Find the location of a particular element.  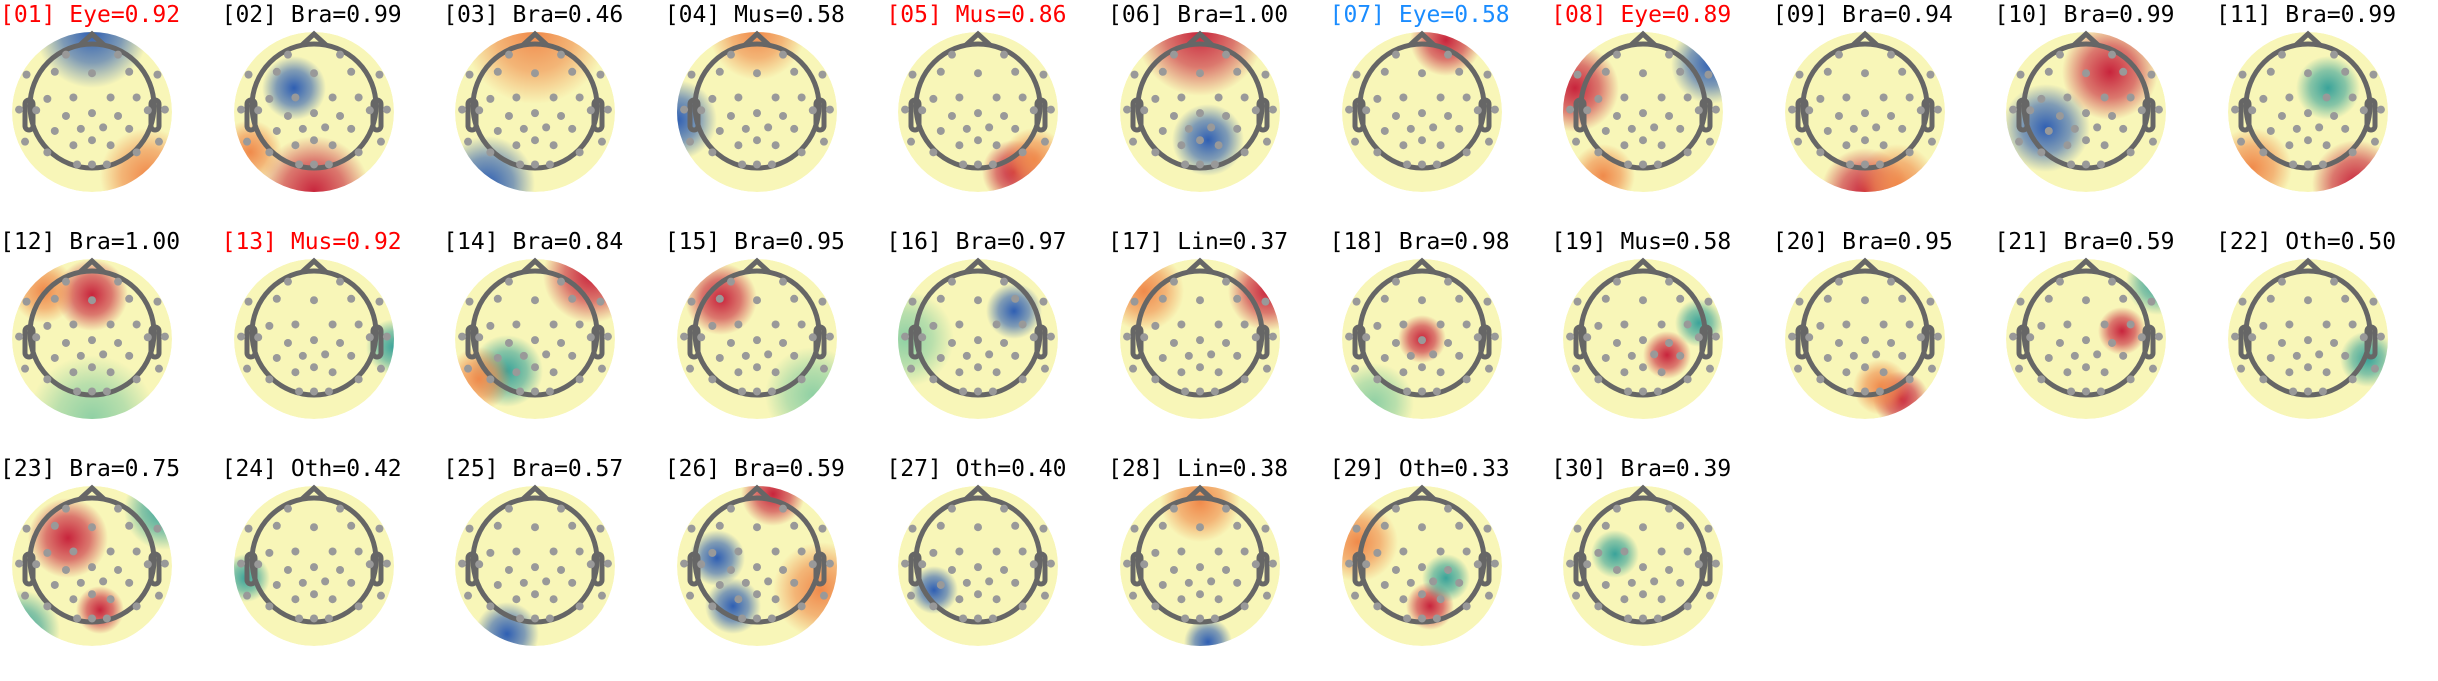

component-score: 0.75 is located at coordinates (152, 469).